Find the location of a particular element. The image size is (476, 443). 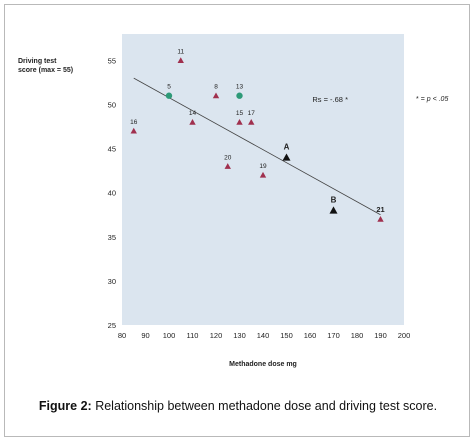

y-tick-label: 55 is located at coordinates (112, 60).